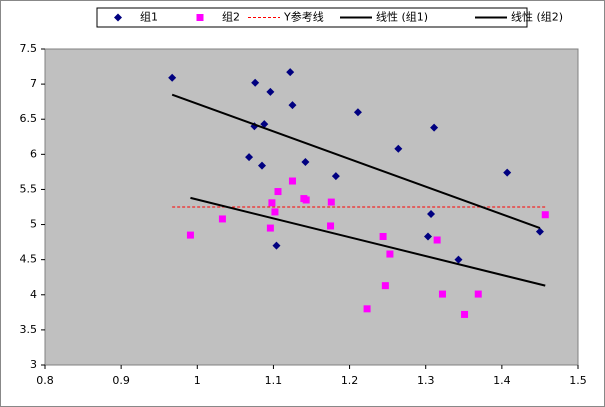 The height and width of the screenshot is (407, 605). I want to click on x-tick-label: 1.1, so click(274, 380).